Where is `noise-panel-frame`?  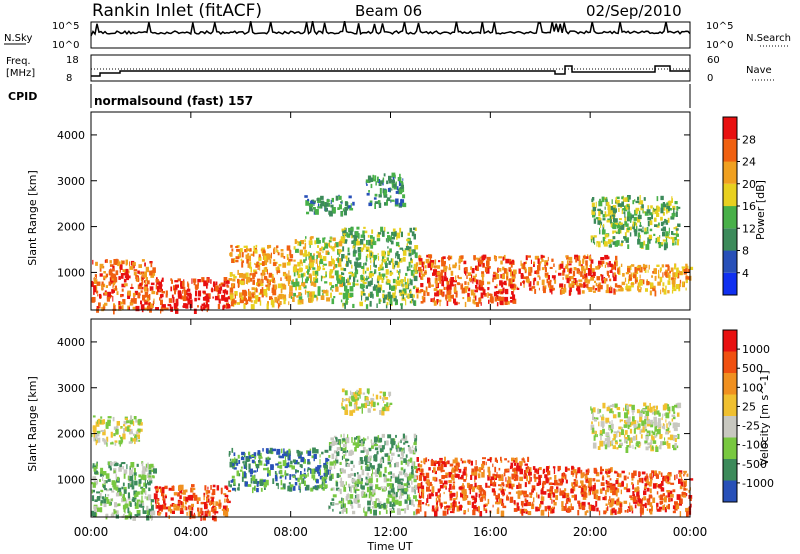 noise-panel-frame is located at coordinates (390, 35).